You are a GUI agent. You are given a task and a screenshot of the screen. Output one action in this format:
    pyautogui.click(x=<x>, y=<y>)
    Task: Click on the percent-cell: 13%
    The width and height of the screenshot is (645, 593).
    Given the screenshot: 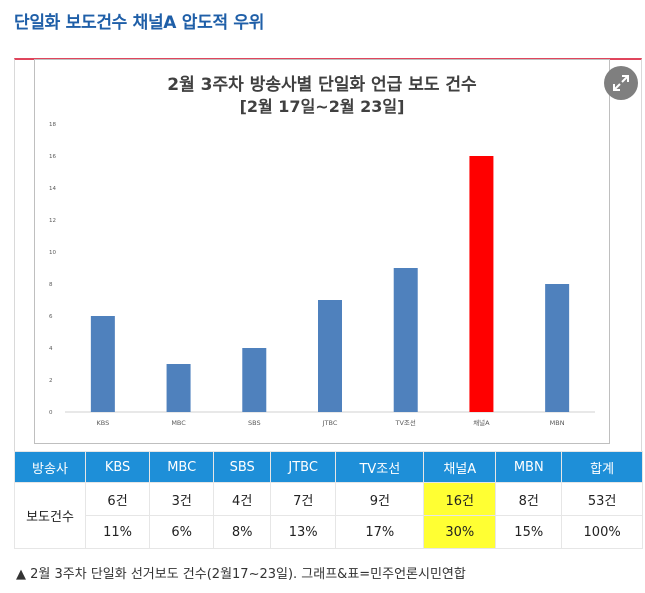 What is the action you would take?
    pyautogui.click(x=303, y=532)
    